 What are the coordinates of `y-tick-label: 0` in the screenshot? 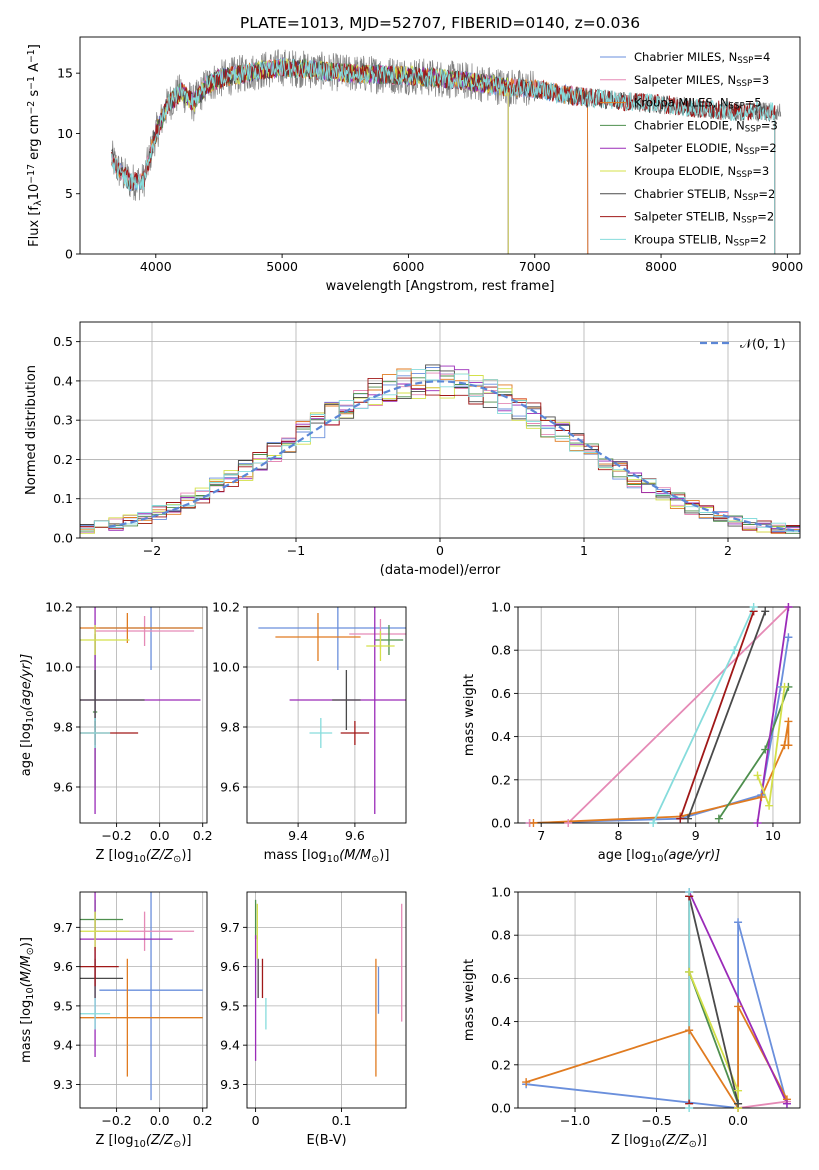 It's located at (69, 254).